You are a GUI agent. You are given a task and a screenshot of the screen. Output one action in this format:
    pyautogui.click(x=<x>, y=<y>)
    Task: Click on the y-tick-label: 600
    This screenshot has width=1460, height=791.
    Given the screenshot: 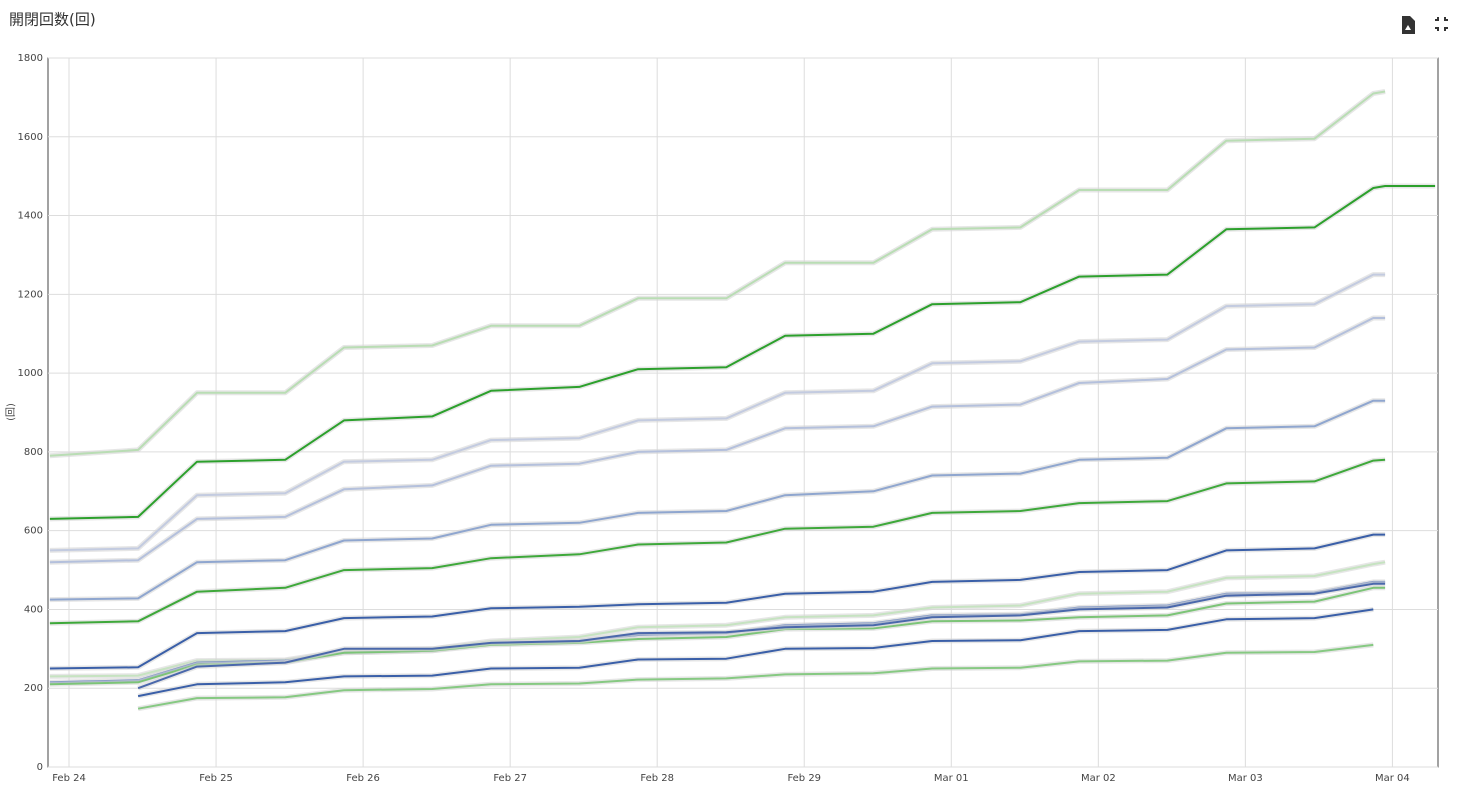 What is the action you would take?
    pyautogui.click(x=33, y=531)
    